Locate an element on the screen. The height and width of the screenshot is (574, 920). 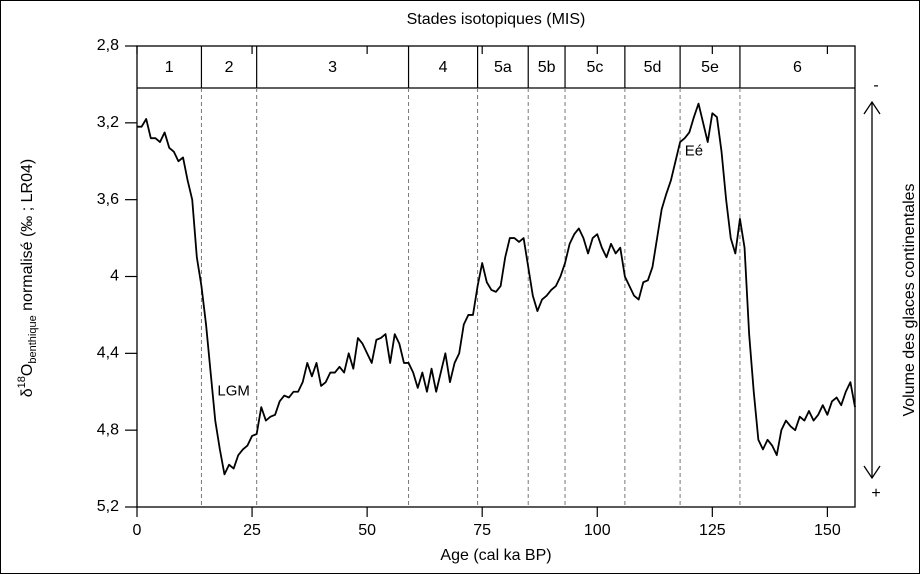
y-tick-label: 2,8 is located at coordinates (108, 45).